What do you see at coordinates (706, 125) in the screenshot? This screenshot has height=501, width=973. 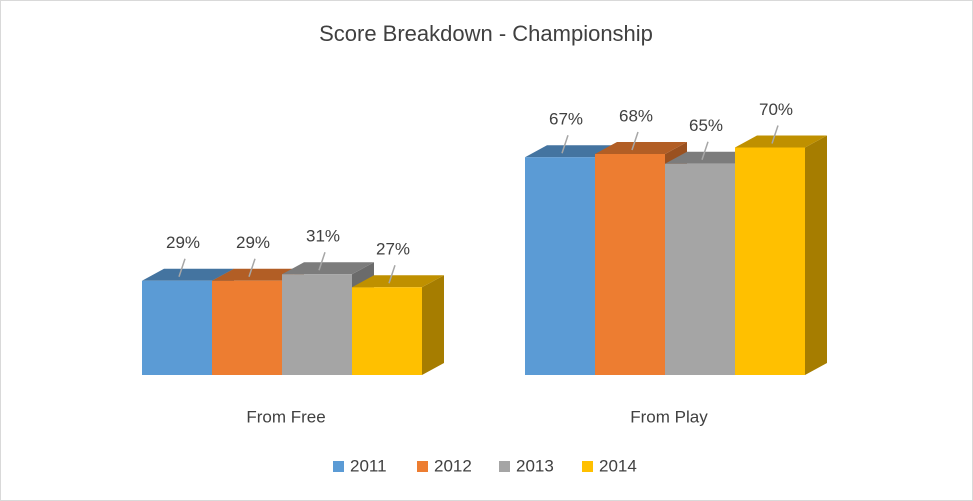 I see `data-label: 65%` at bounding box center [706, 125].